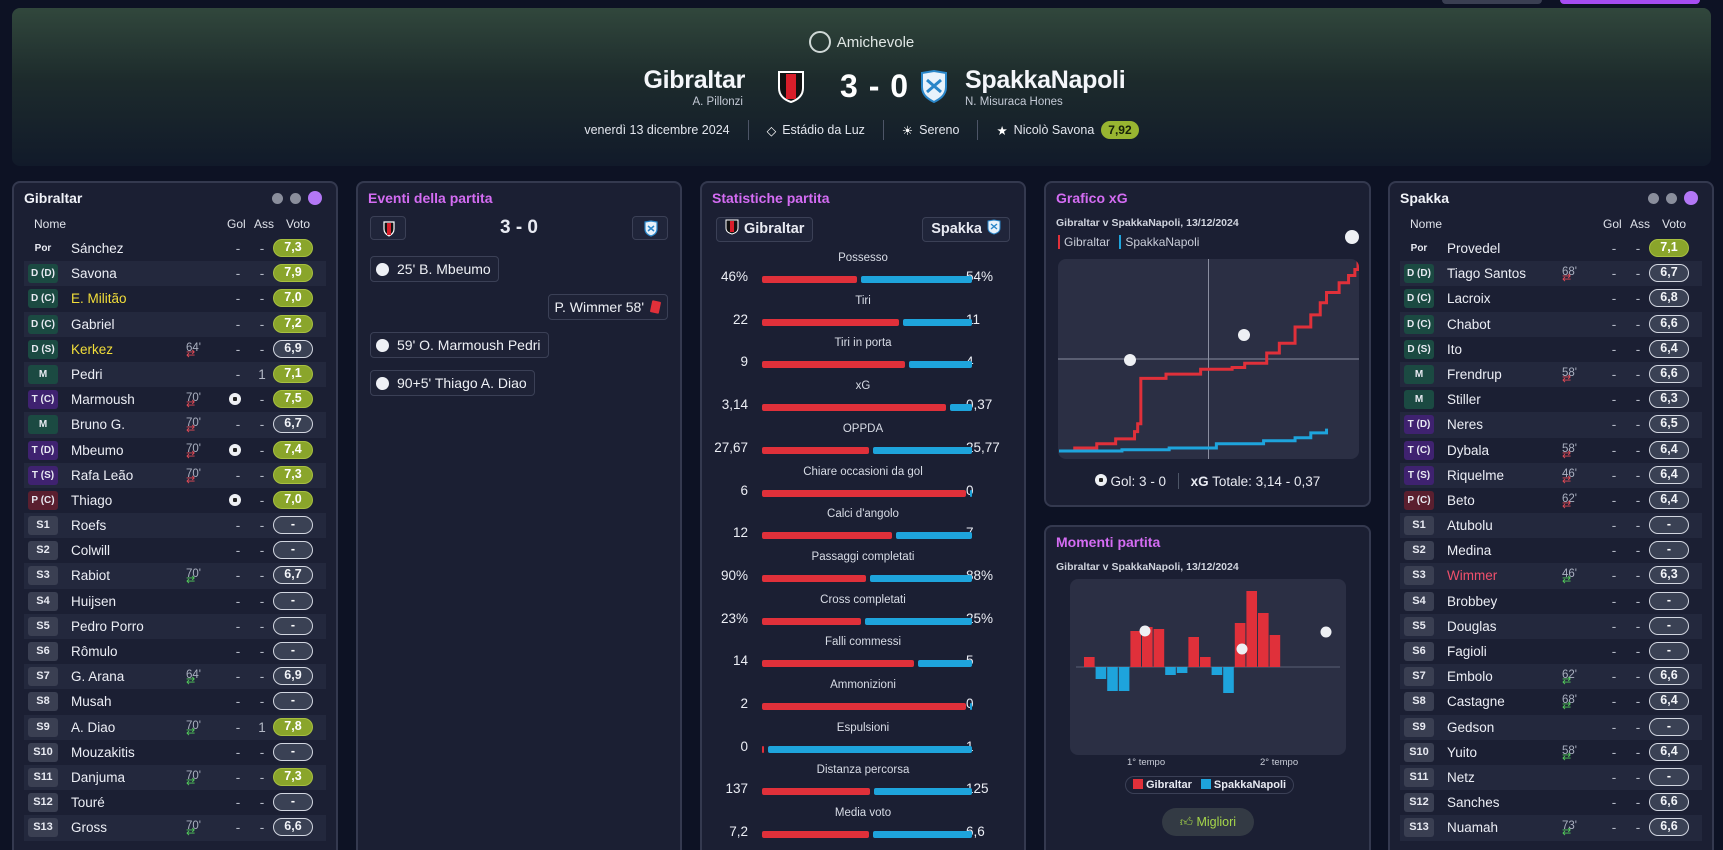  I want to click on player-name: Provedel, so click(1474, 248).